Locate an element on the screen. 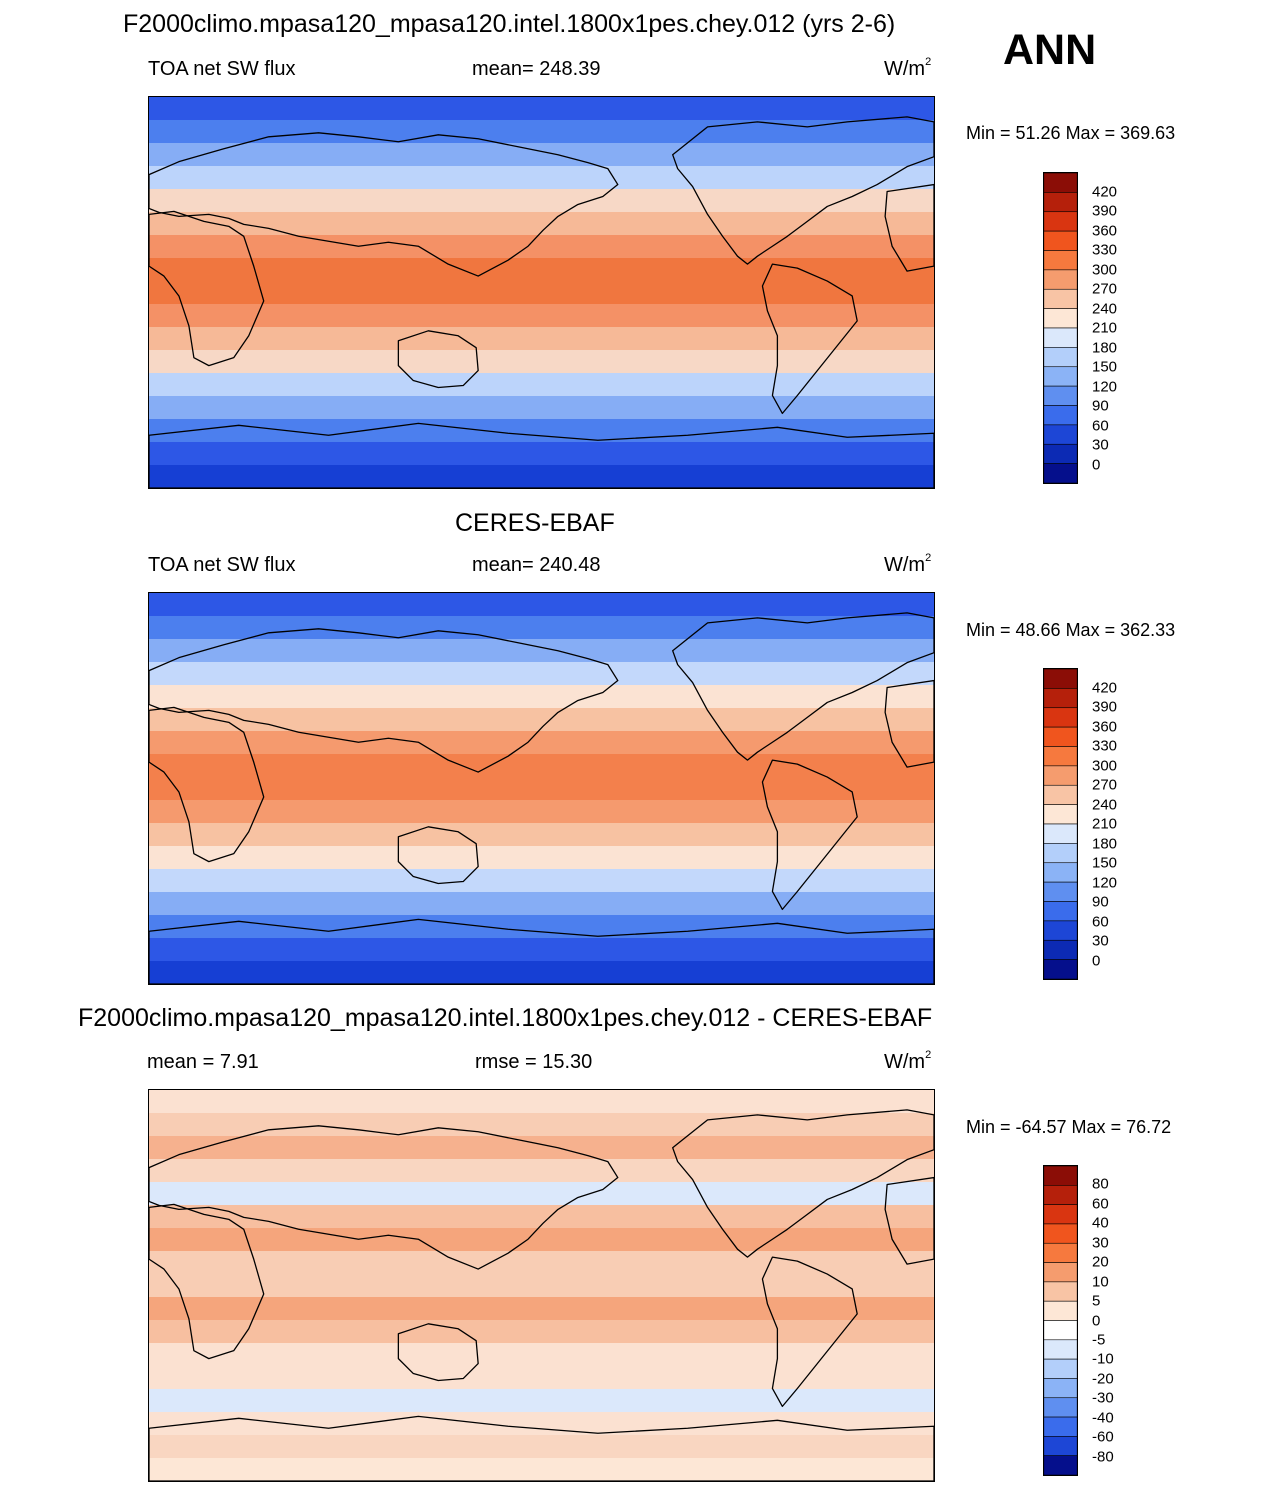  colorbar-tick-label: 300 is located at coordinates (1105, 765).